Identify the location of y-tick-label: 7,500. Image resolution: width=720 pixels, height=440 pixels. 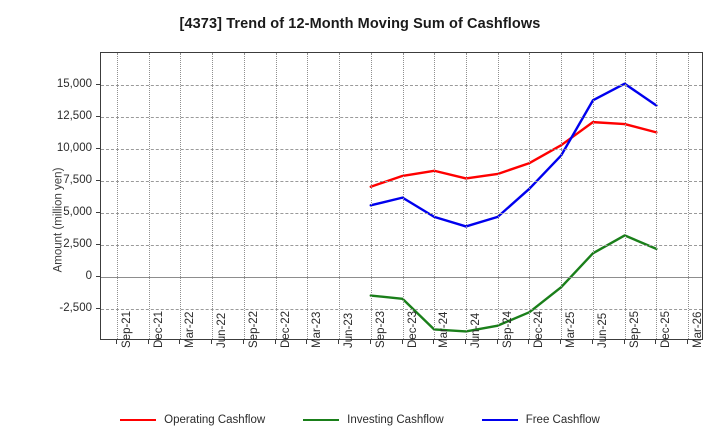
(77, 180).